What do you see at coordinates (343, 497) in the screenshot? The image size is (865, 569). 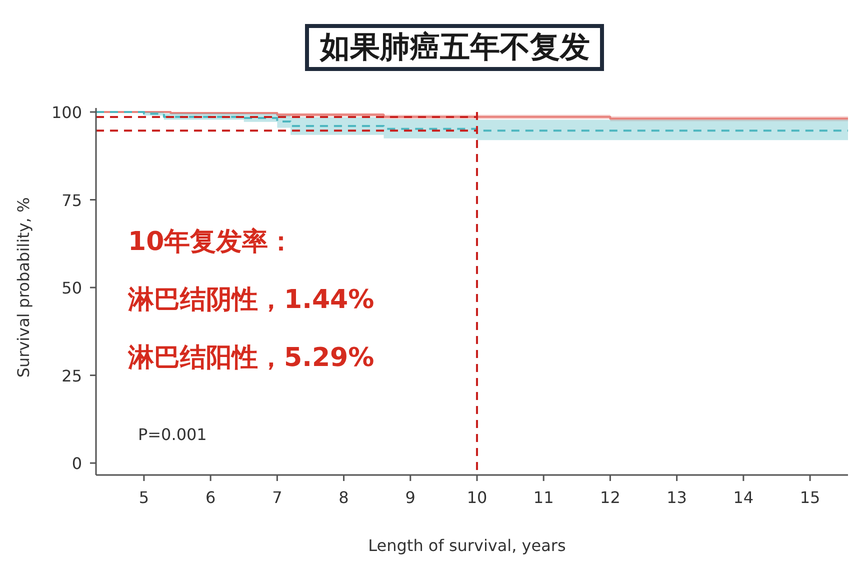 I see `x-tick-label: 8` at bounding box center [343, 497].